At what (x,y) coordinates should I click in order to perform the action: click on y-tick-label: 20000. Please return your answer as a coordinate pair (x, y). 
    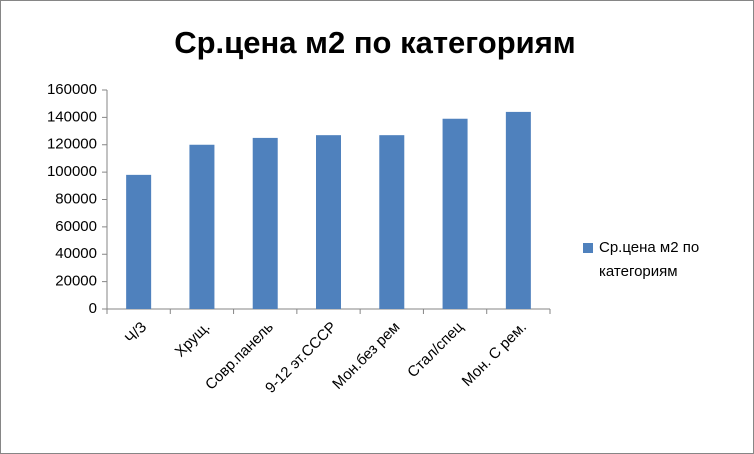
    Looking at the image, I should click on (76, 281).